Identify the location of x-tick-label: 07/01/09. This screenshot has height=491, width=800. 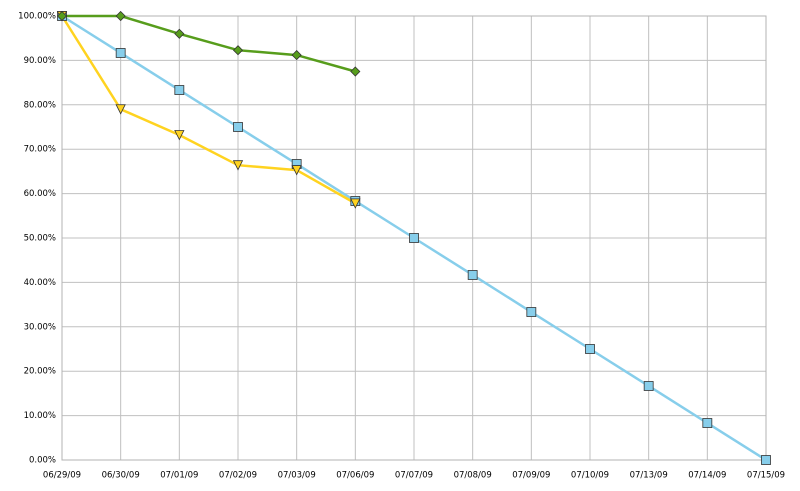
(179, 476).